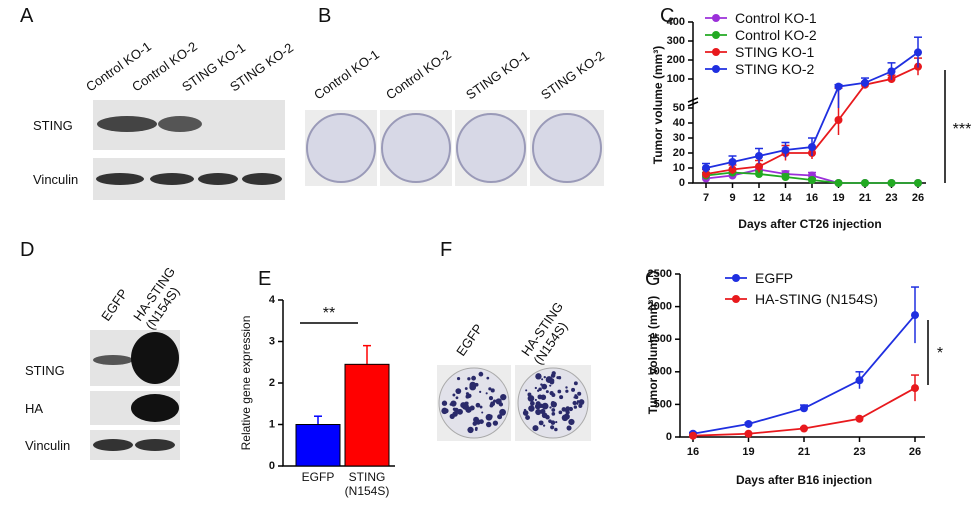 This screenshot has width=975, height=509. I want to click on panel-letter: E, so click(264, 279).